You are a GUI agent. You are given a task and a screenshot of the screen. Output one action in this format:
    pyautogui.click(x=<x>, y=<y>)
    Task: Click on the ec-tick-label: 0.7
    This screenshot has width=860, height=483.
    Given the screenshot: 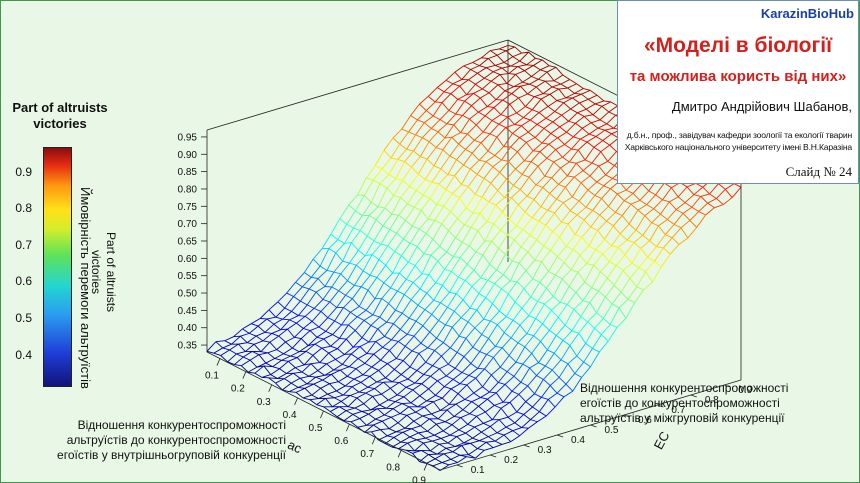 What is the action you would take?
    pyautogui.click(x=678, y=410)
    